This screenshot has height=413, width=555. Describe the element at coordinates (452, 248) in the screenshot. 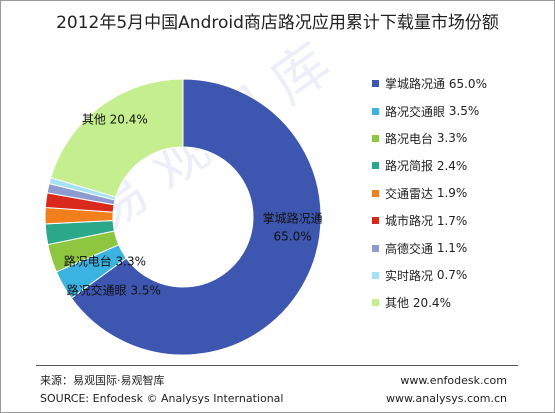

I see `legend-value: 1.1%` at that location.